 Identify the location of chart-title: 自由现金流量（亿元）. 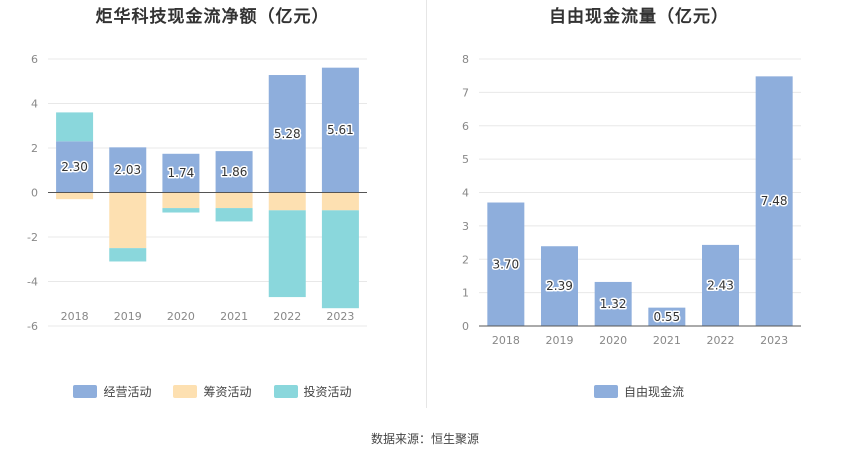
(639, 17).